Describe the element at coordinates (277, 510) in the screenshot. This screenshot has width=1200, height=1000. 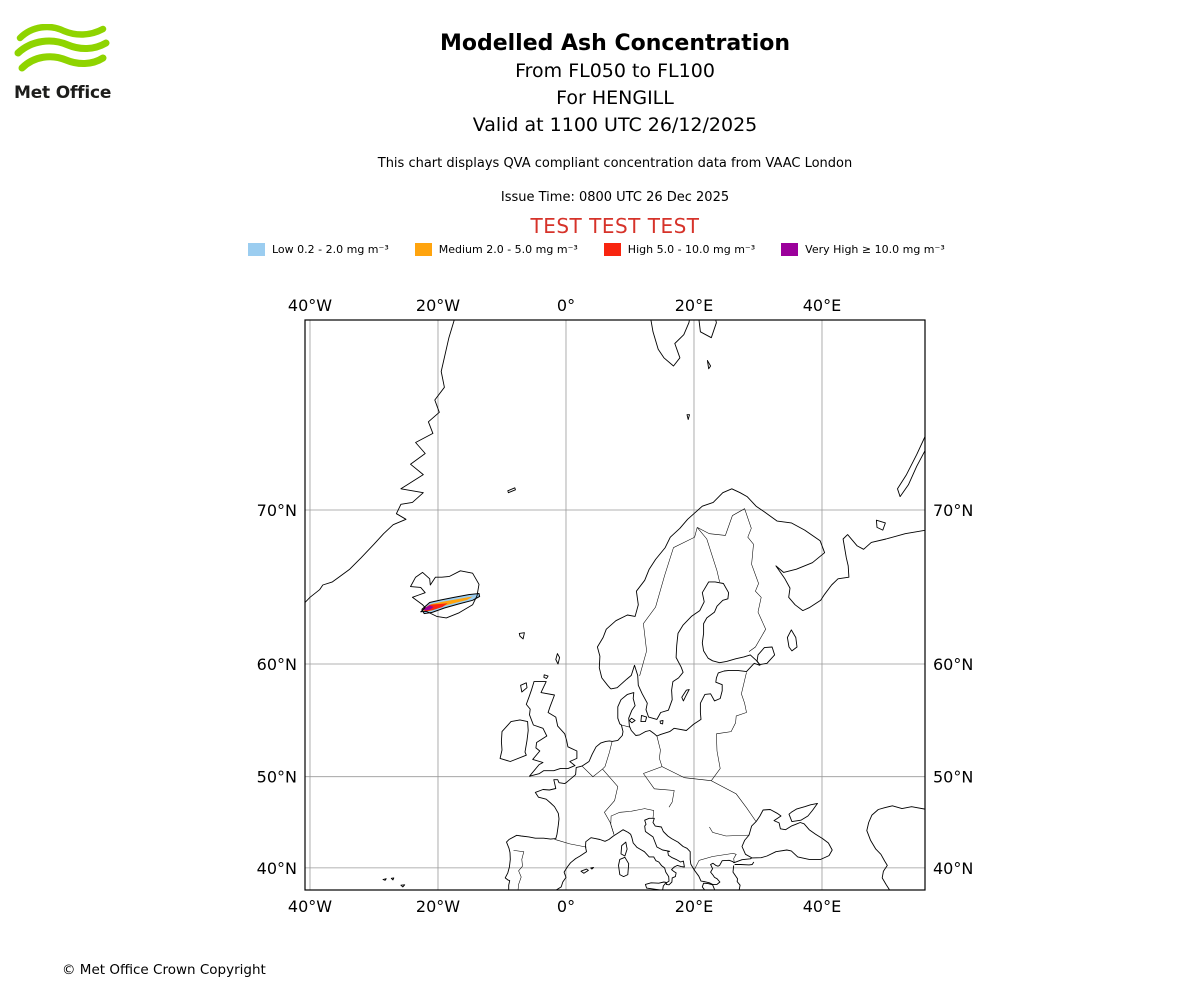
I see `lat-tick-label-left: 70°N` at that location.